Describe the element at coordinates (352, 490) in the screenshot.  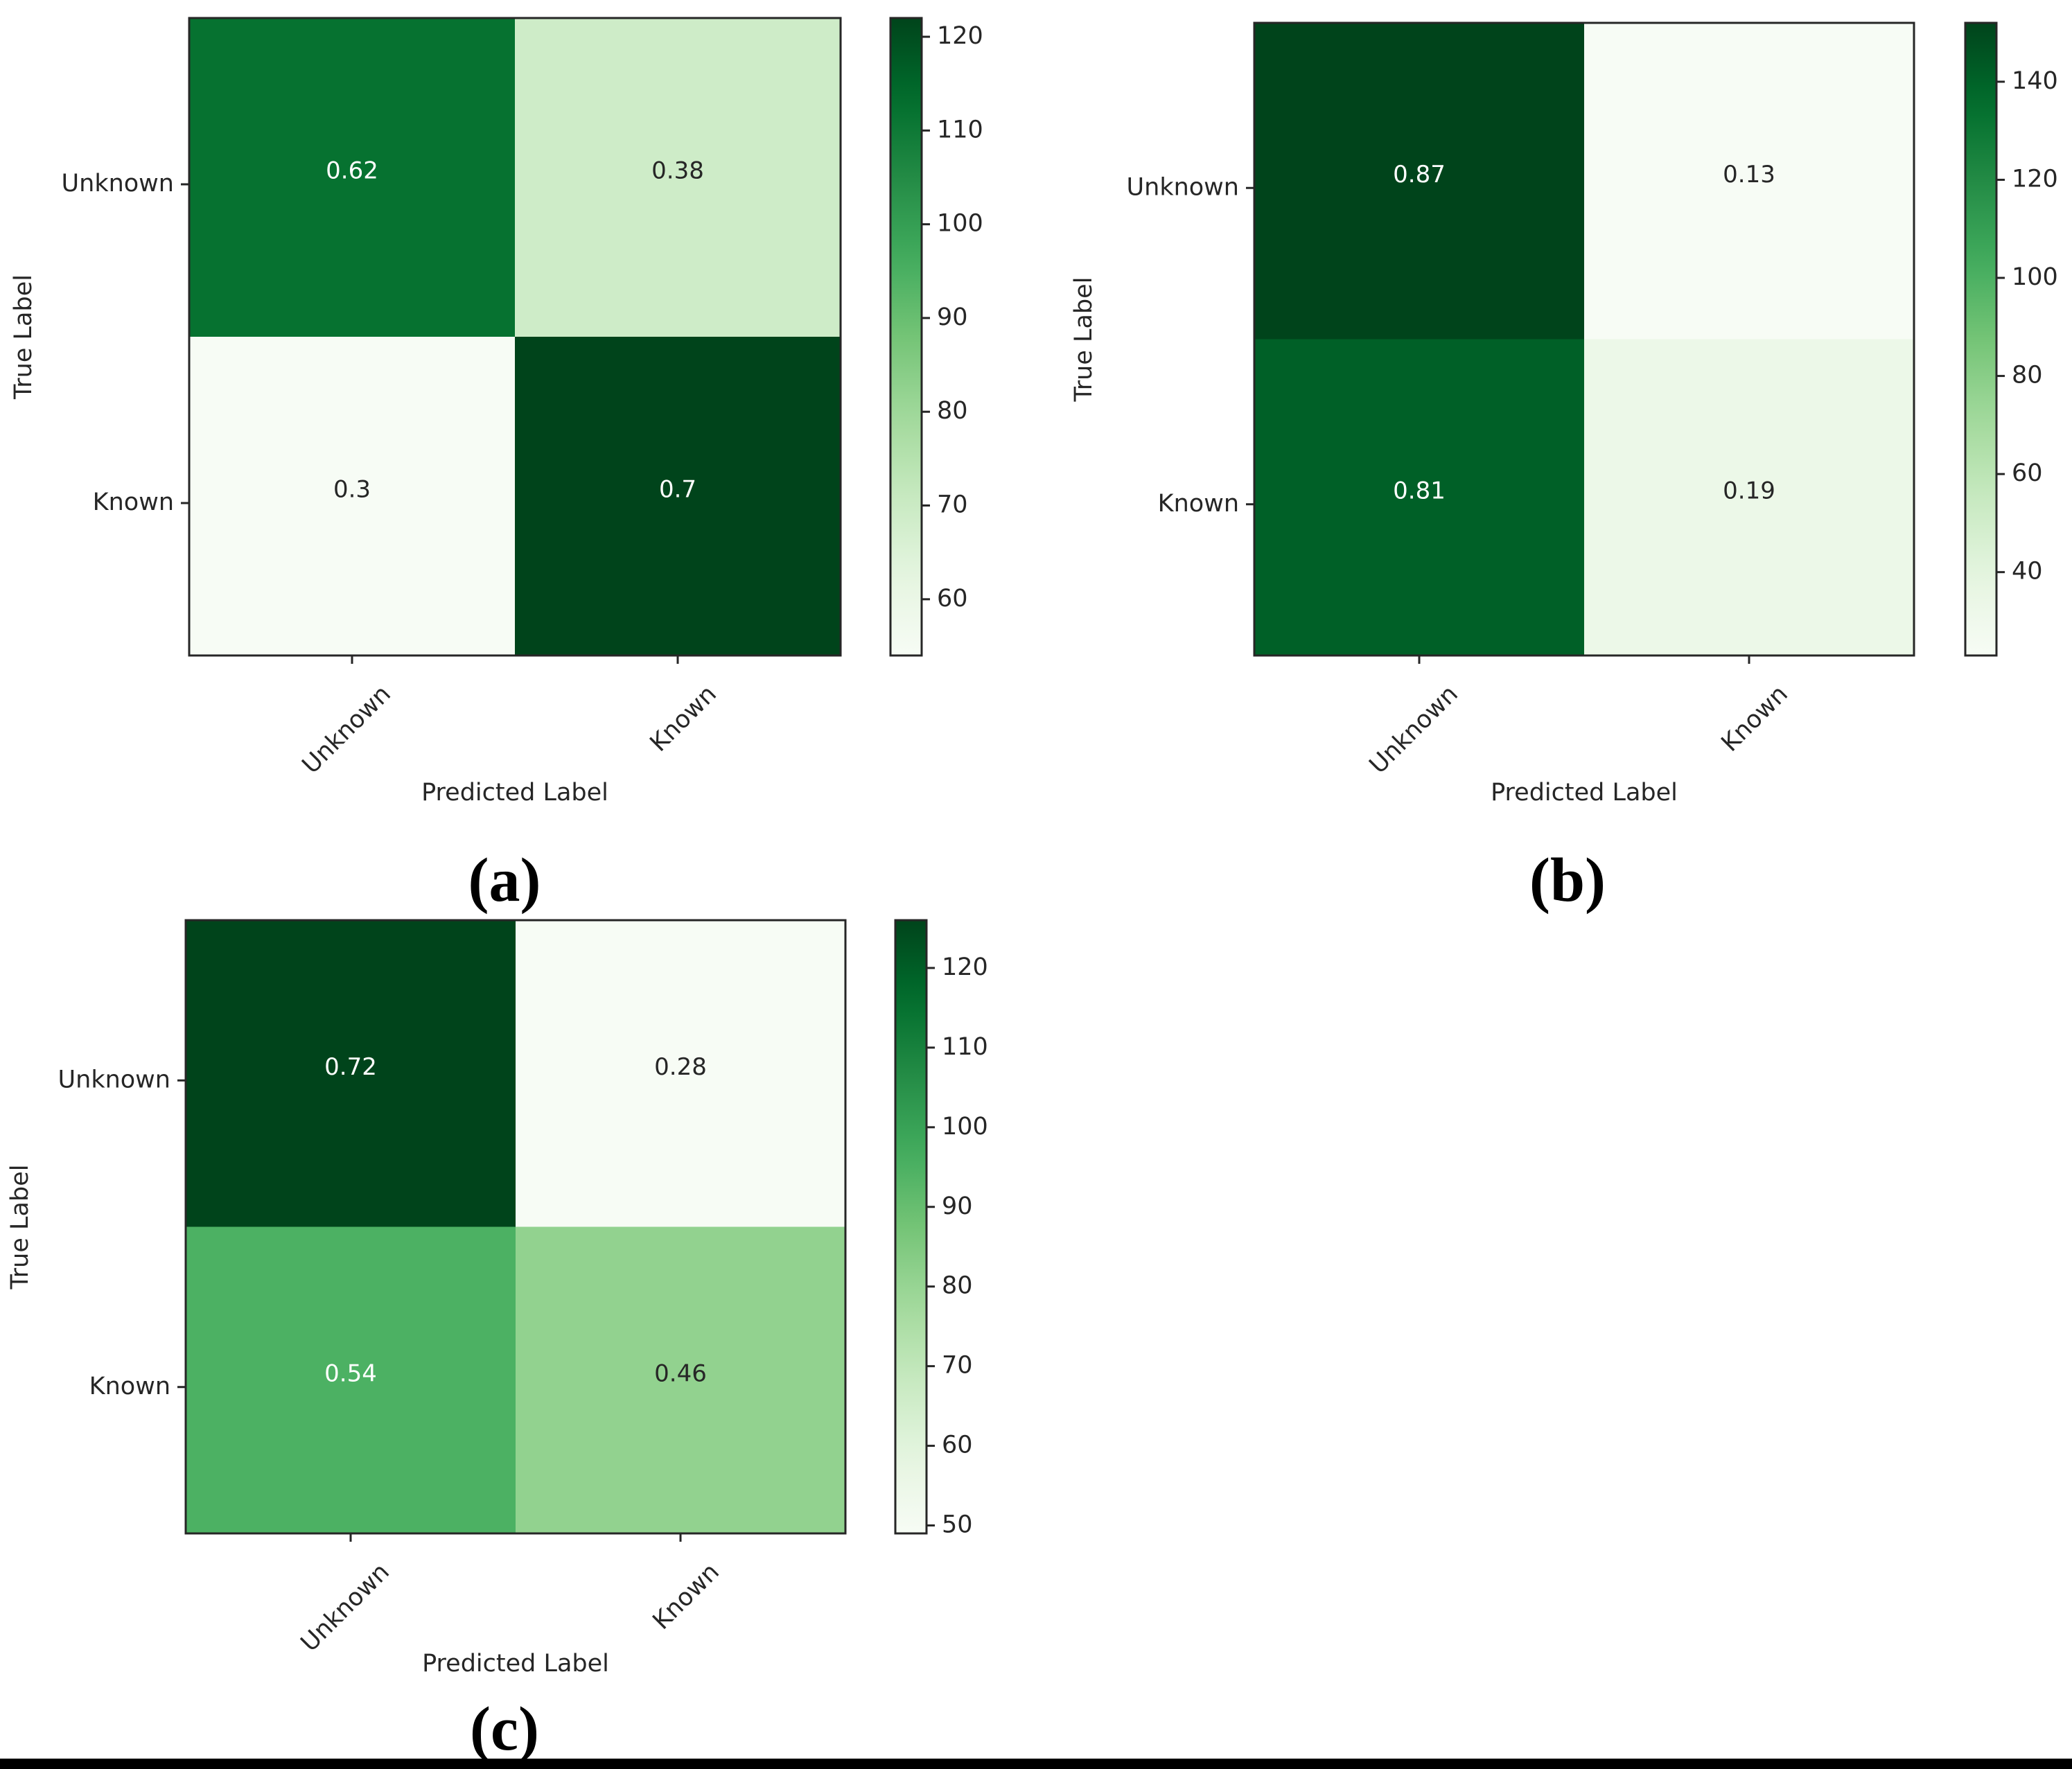
I see `cell-value-label: 0.3` at that location.